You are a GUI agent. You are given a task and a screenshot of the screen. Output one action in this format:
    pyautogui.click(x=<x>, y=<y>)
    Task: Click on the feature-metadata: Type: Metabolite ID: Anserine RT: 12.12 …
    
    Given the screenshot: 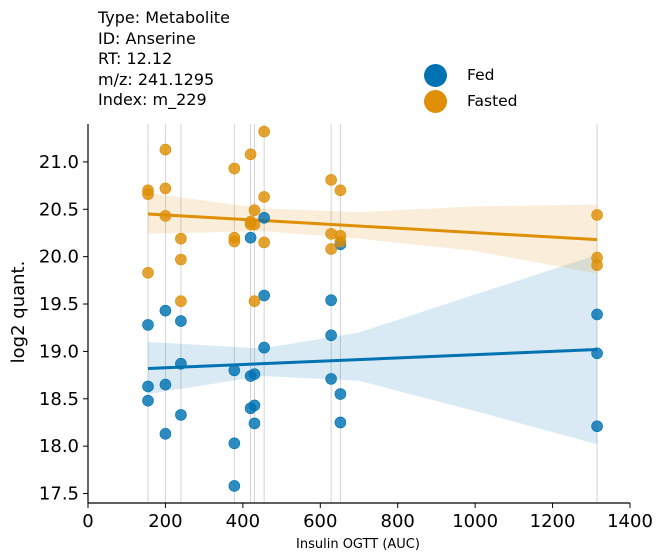 What is the action you would take?
    pyautogui.click(x=164, y=59)
    